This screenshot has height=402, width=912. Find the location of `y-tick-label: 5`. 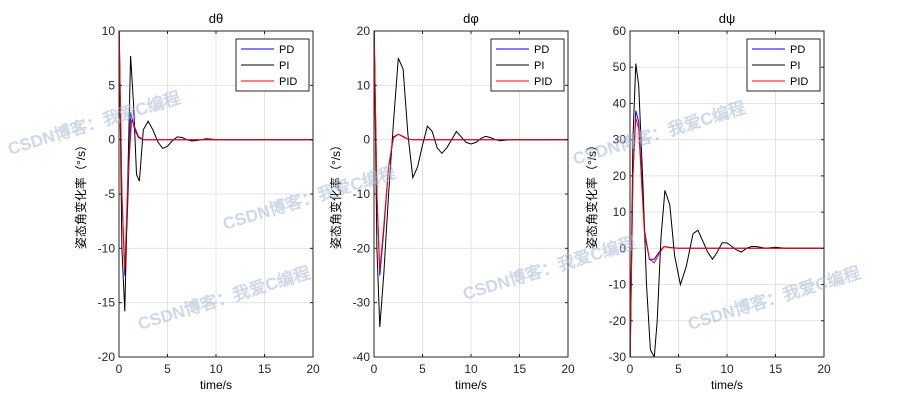

y-tick-label: 5 is located at coordinates (111, 85).